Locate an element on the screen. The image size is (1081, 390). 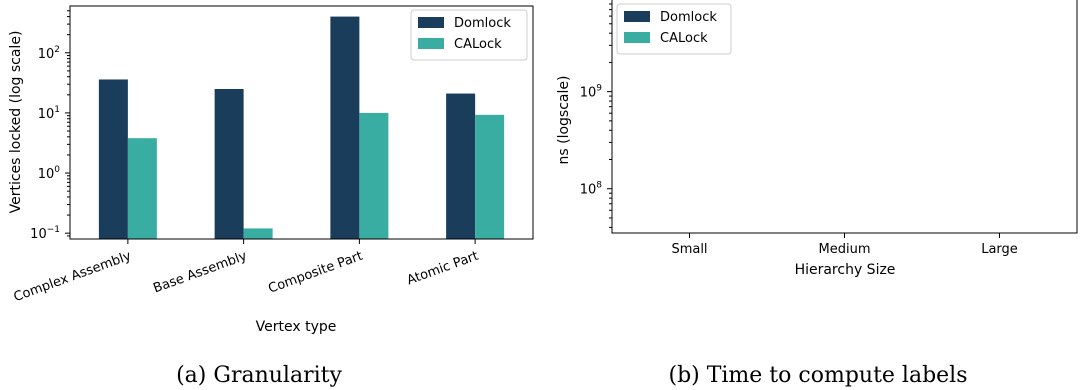
chart-b-xtick-label: Large is located at coordinates (999, 249).